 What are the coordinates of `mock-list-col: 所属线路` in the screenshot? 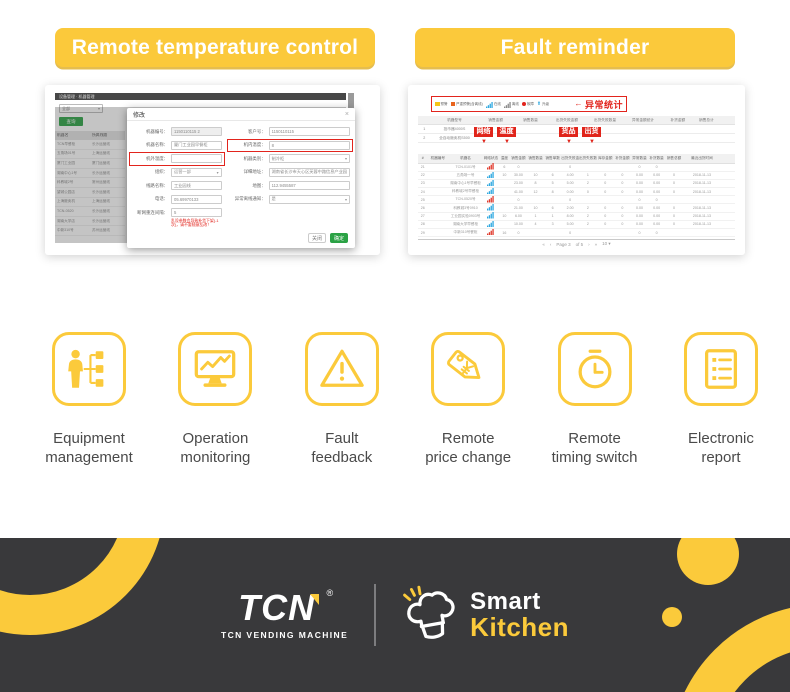 It's located at (100, 135).